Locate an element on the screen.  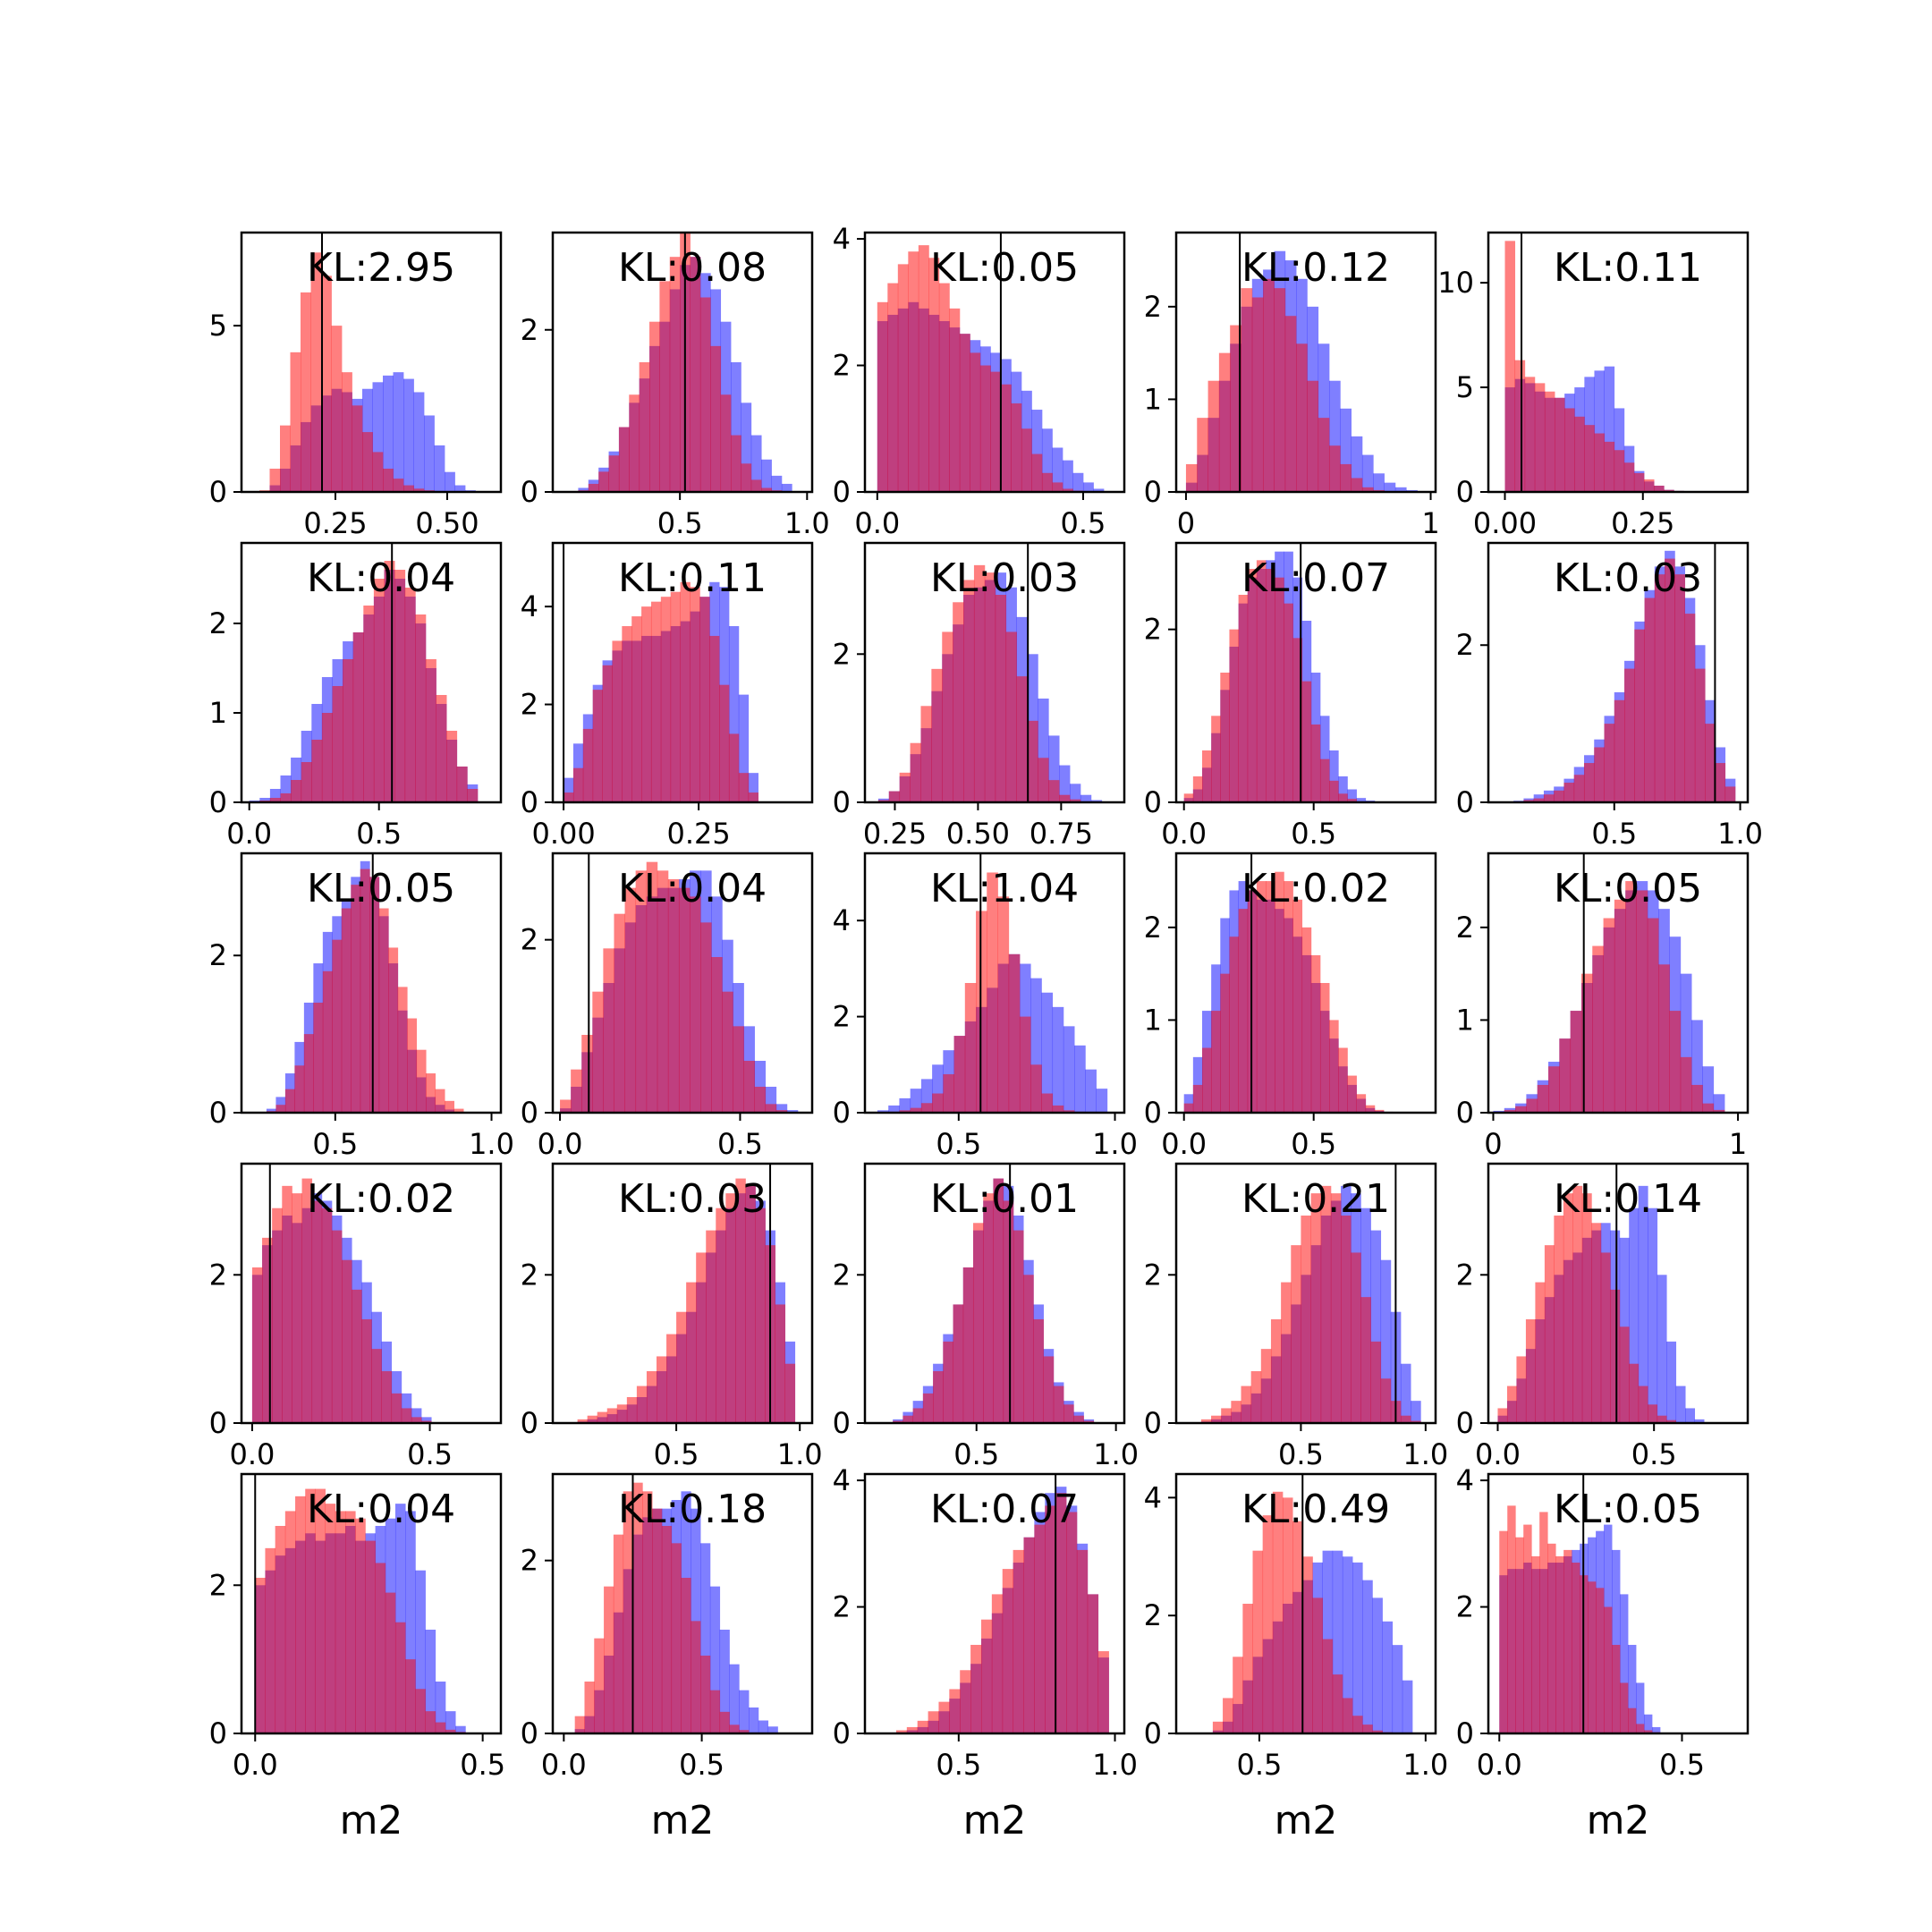
x-tick-label: 1.0 is located at coordinates (1115, 1765).